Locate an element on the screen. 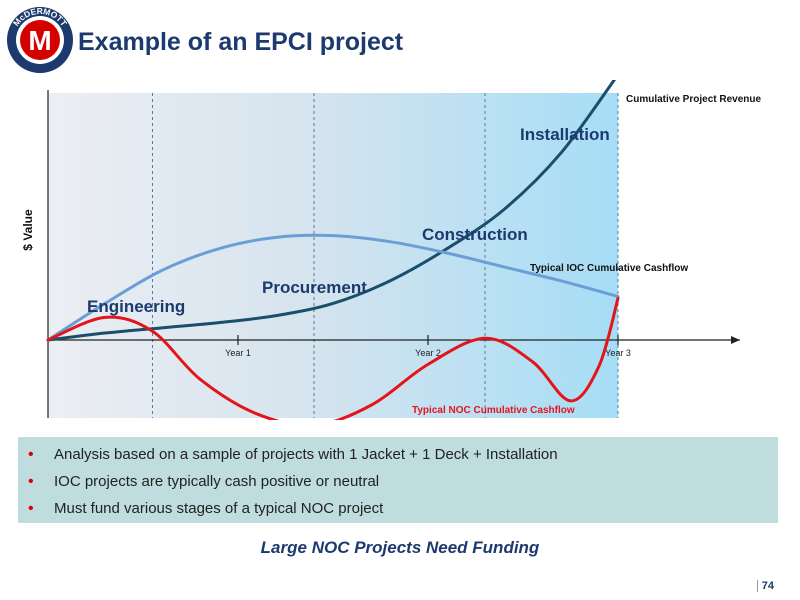  x-tick-label: Year 1 is located at coordinates (238, 353).